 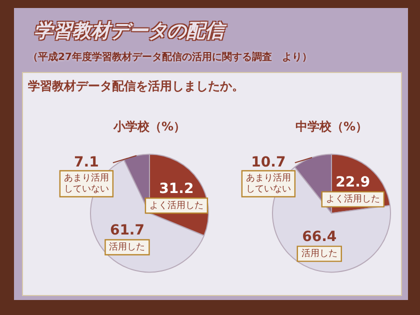 What do you see at coordinates (127, 230) in the screenshot?
I see `data-label: 61.7` at bounding box center [127, 230].